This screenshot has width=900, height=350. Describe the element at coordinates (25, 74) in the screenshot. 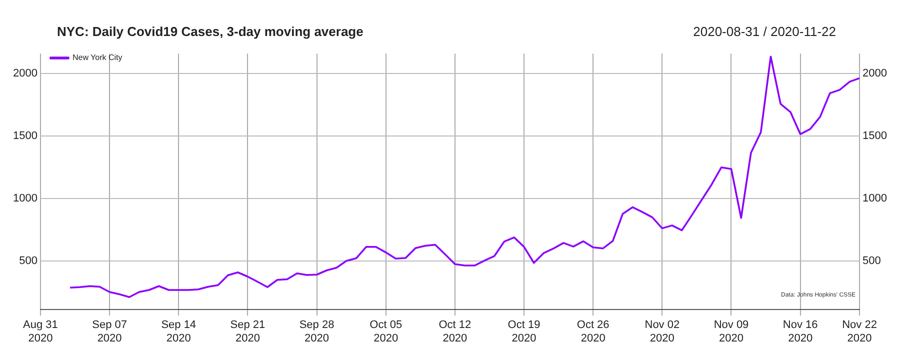

I see `y-tick-label: 2000` at that location.